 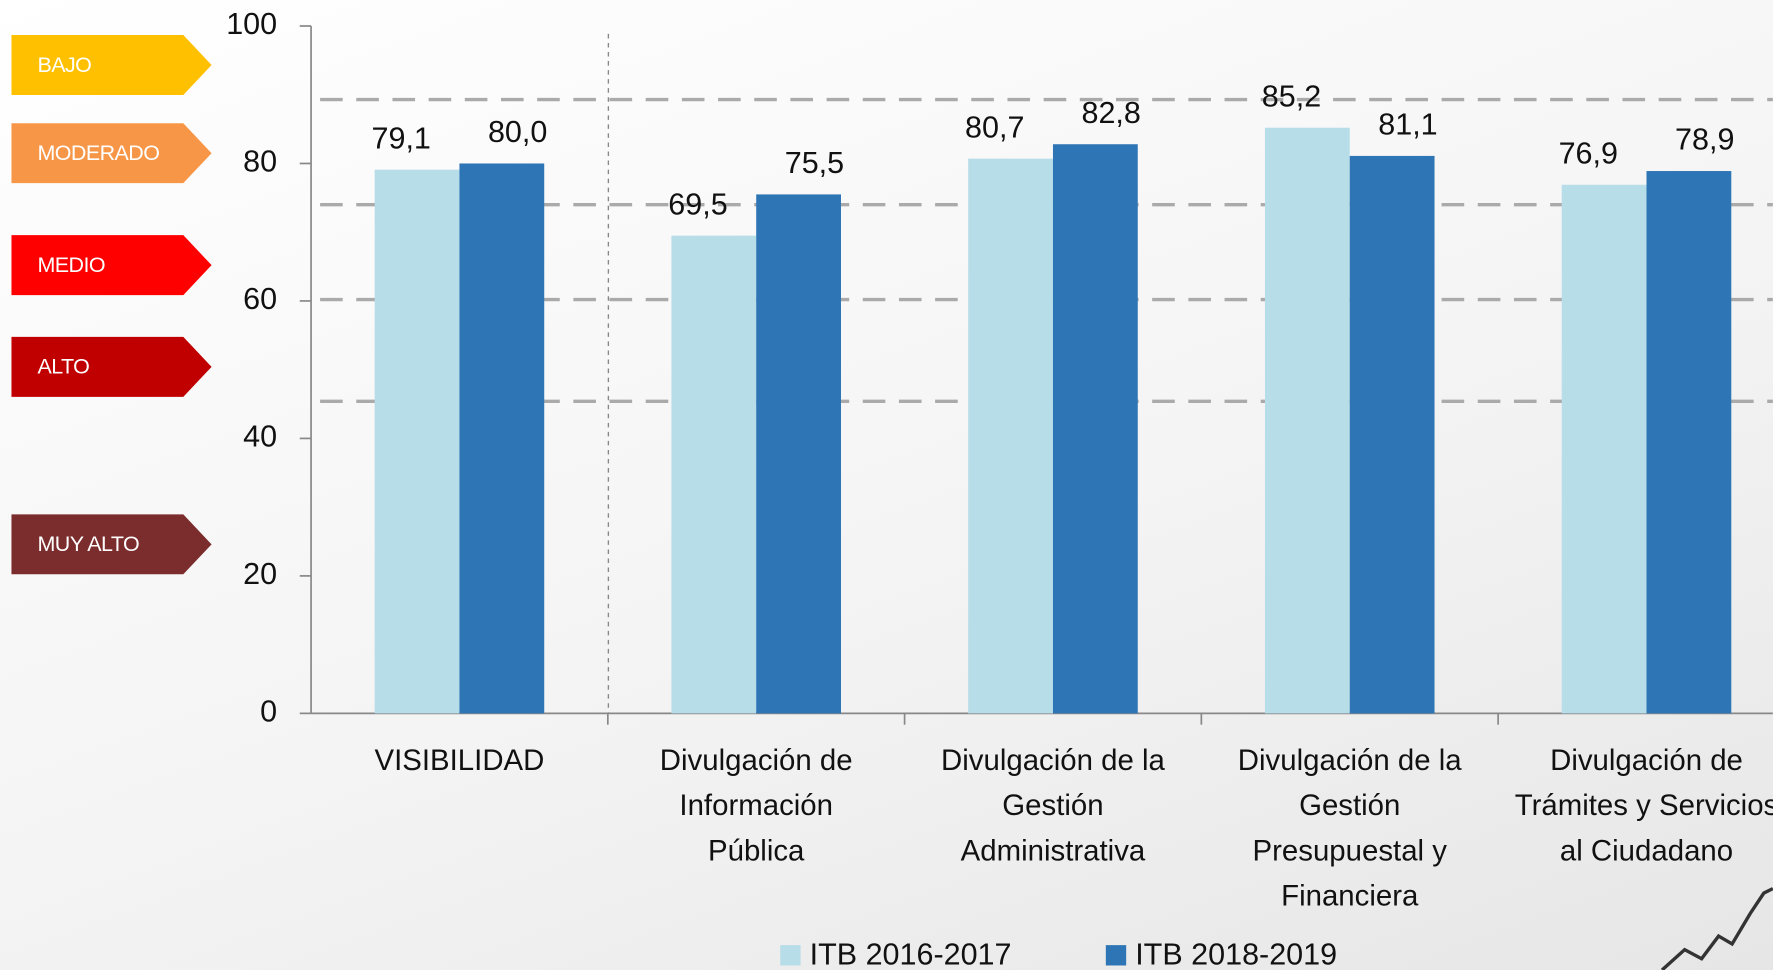 What do you see at coordinates (260, 299) in the screenshot?
I see `y-tick-label: 60` at bounding box center [260, 299].